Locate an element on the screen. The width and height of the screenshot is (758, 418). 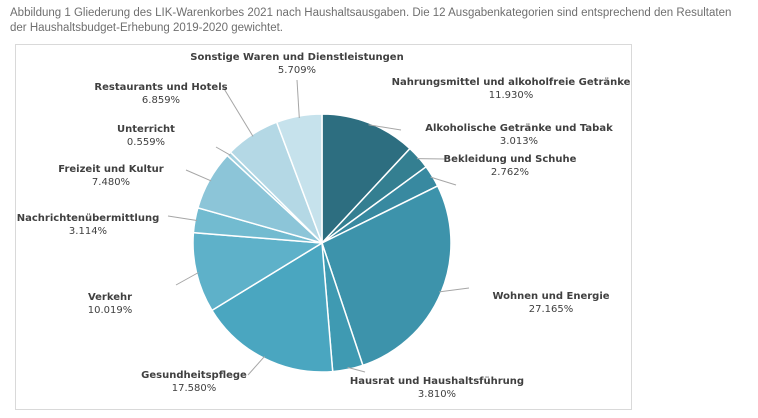
category-label-9: Freizeit und Kultur is located at coordinates (111, 169).